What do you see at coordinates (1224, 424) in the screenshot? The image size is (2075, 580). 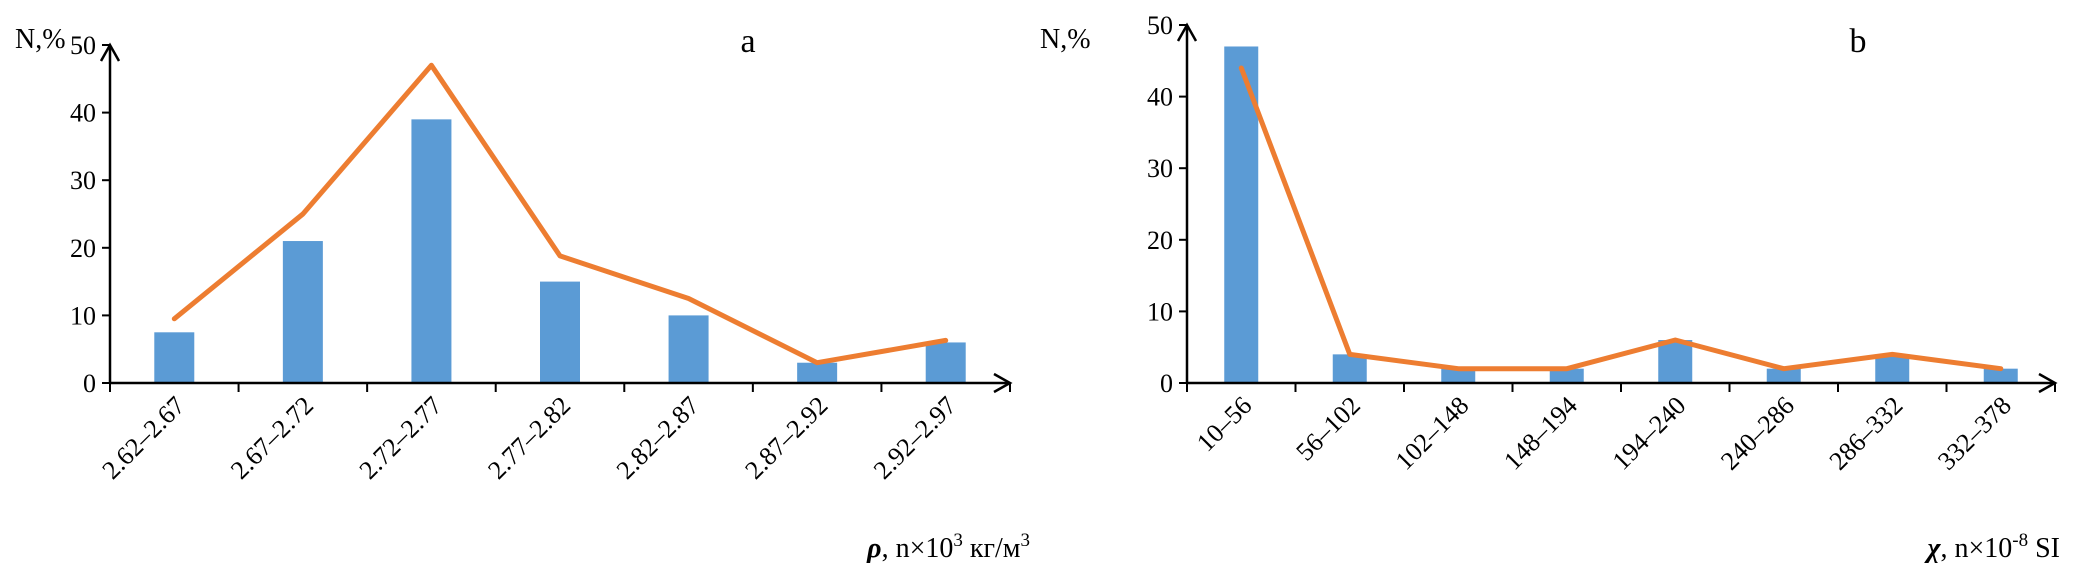 I see `x-tick-label: 10–56` at bounding box center [1224, 424].